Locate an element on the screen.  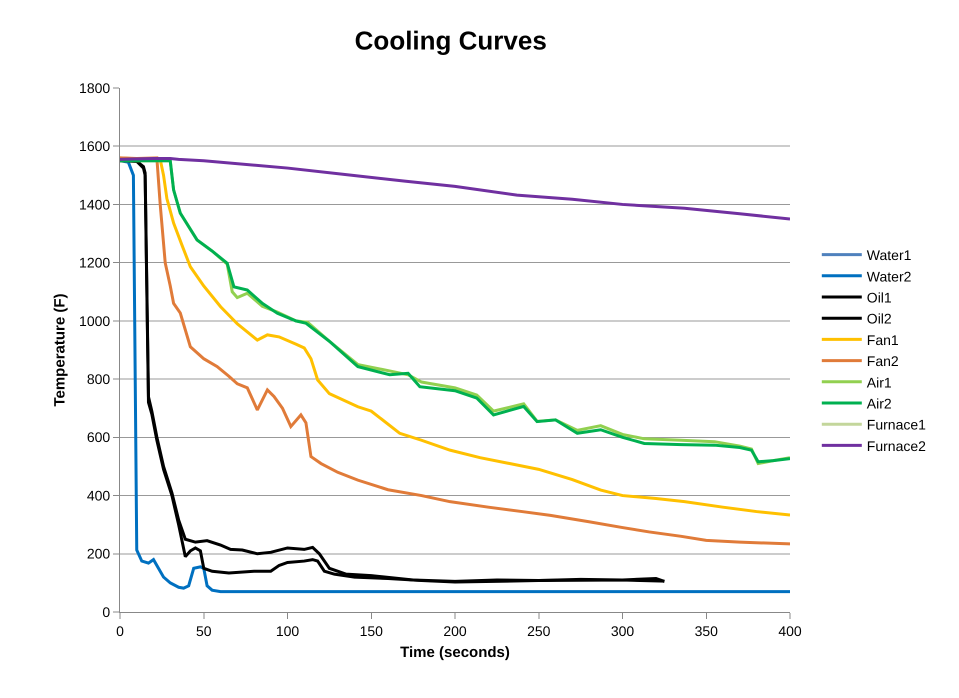
y-tick-label: 1400 is located at coordinates (94, 204).